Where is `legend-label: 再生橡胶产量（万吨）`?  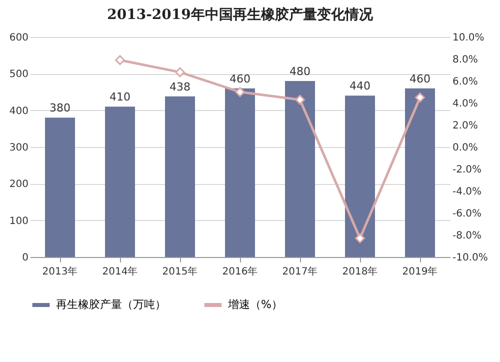 legend-label: 再生橡胶产量（万吨） is located at coordinates (111, 304).